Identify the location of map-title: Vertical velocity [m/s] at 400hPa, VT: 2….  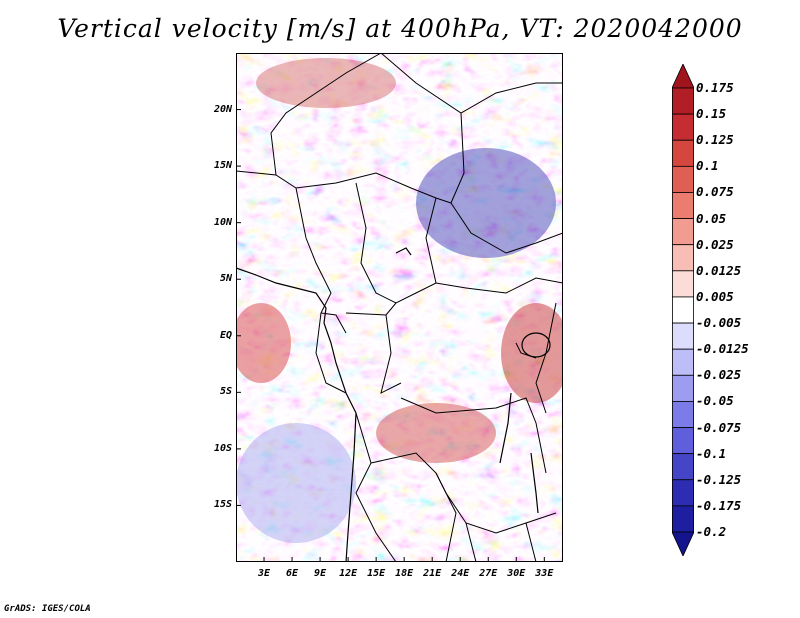
(400, 28).